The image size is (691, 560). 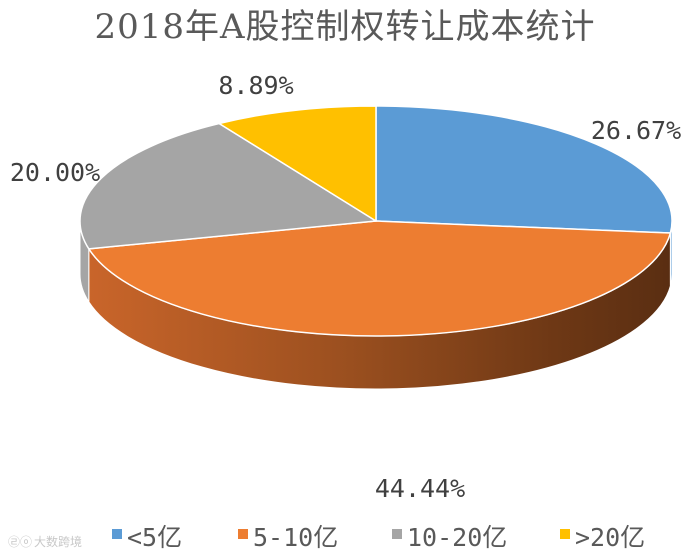 What do you see at coordinates (420, 488) in the screenshot?
I see `data-label-5-10: 44.44%` at bounding box center [420, 488].